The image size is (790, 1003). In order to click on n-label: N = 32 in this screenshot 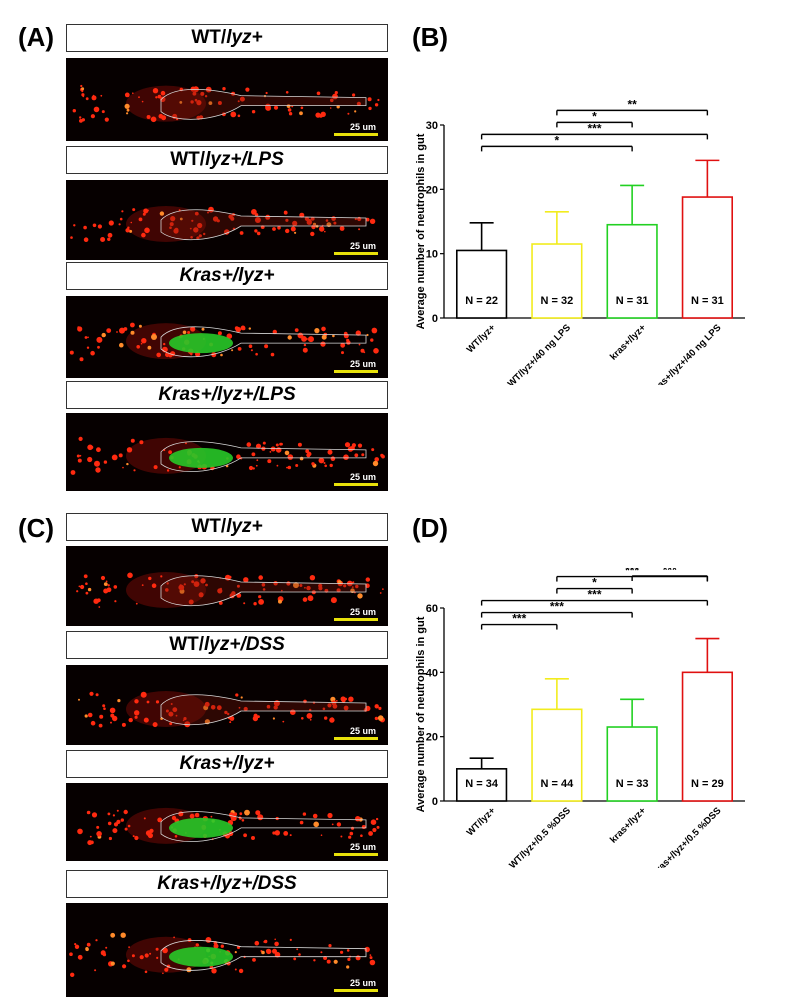, I will do `click(557, 301)`.